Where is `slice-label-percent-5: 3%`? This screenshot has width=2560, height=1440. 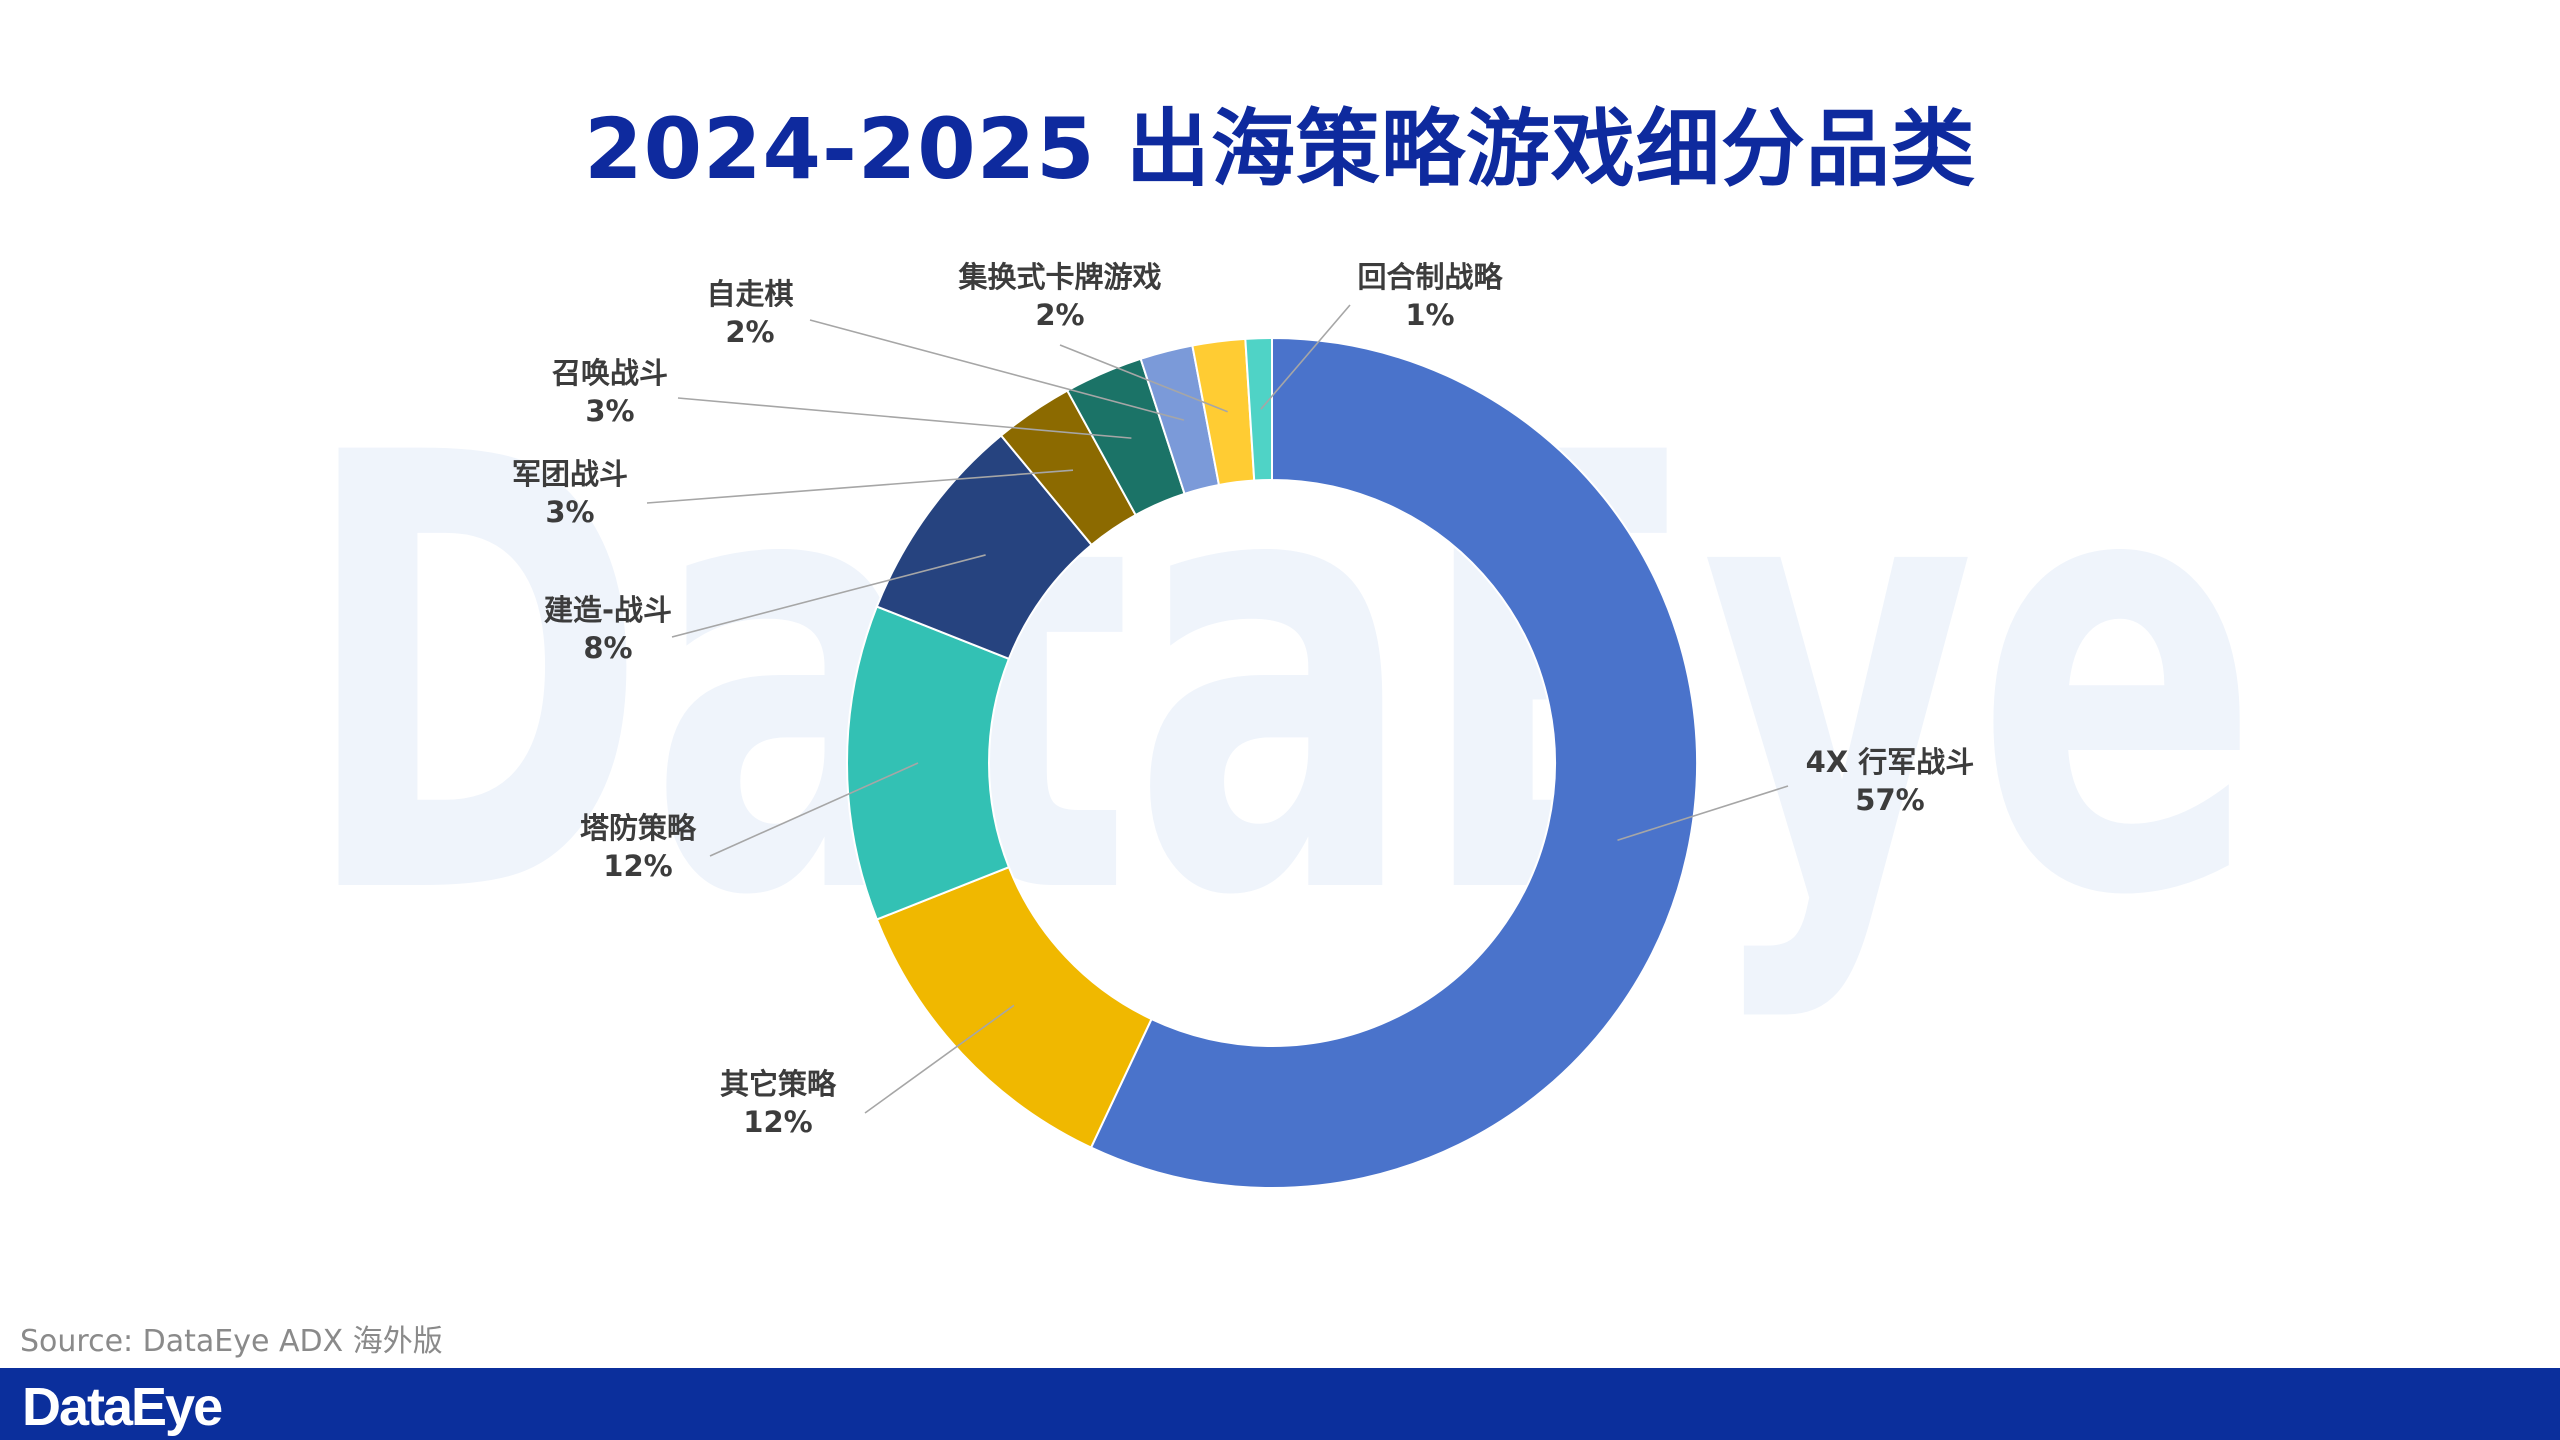 slice-label-percent-5: 3% is located at coordinates (609, 411).